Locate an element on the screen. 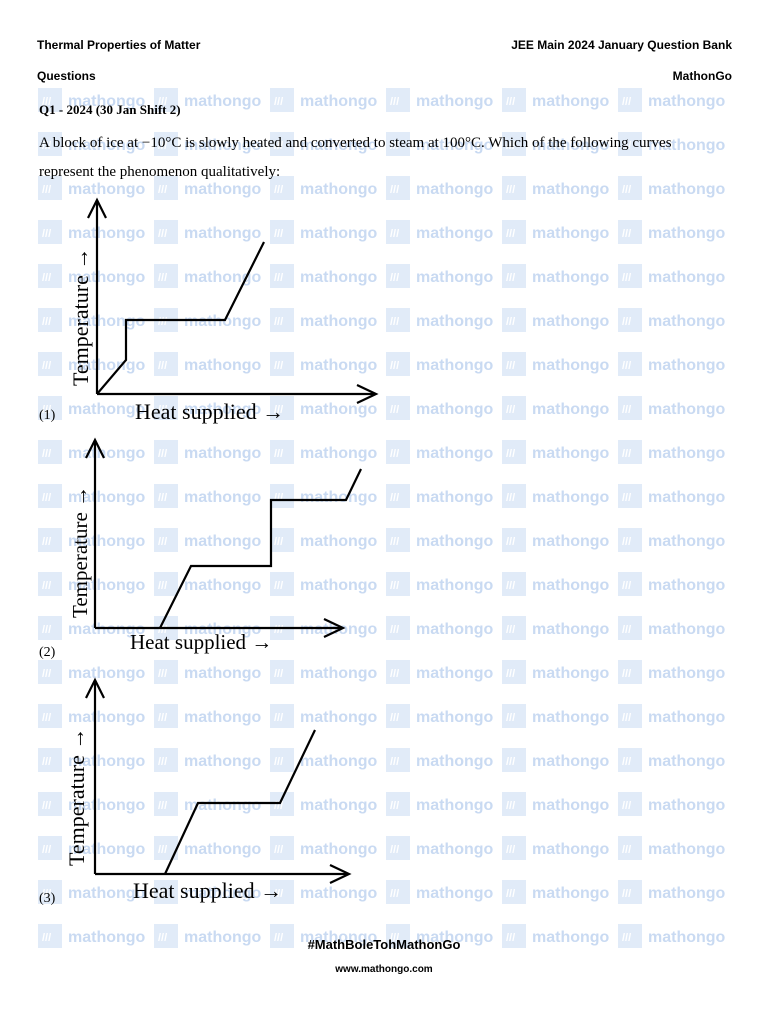  option-3-number: (3) is located at coordinates (47, 898).